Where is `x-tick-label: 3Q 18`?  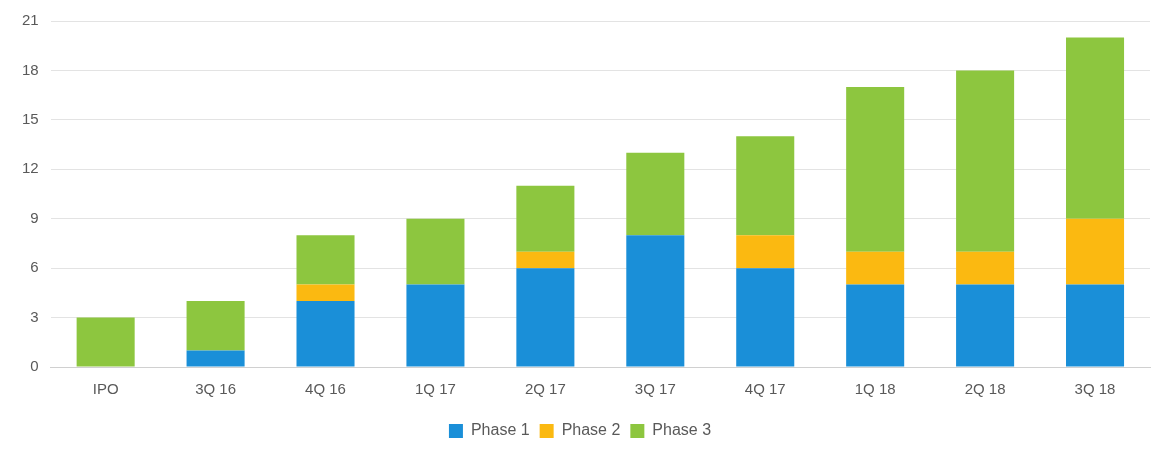 x-tick-label: 3Q 18 is located at coordinates (1095, 389).